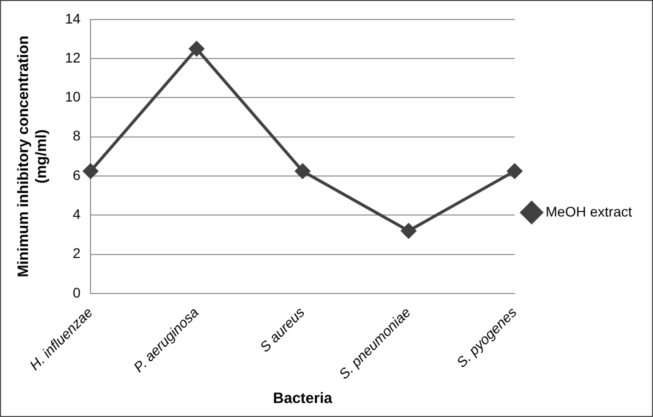 This screenshot has height=417, width=653. What do you see at coordinates (32, 157) in the screenshot?
I see `y-axis-title: Minimum inhibitory concentration (mg/ml)` at bounding box center [32, 157].